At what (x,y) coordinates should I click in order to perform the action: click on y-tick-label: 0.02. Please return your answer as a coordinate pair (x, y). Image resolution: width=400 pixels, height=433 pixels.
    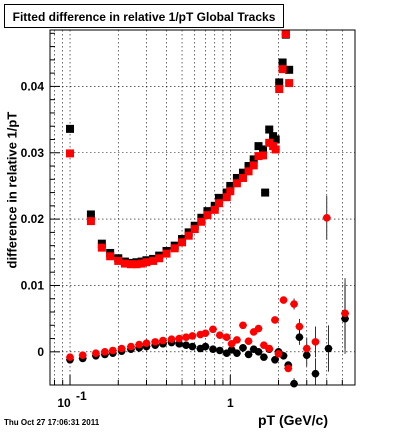
    Looking at the image, I should click on (33, 219).